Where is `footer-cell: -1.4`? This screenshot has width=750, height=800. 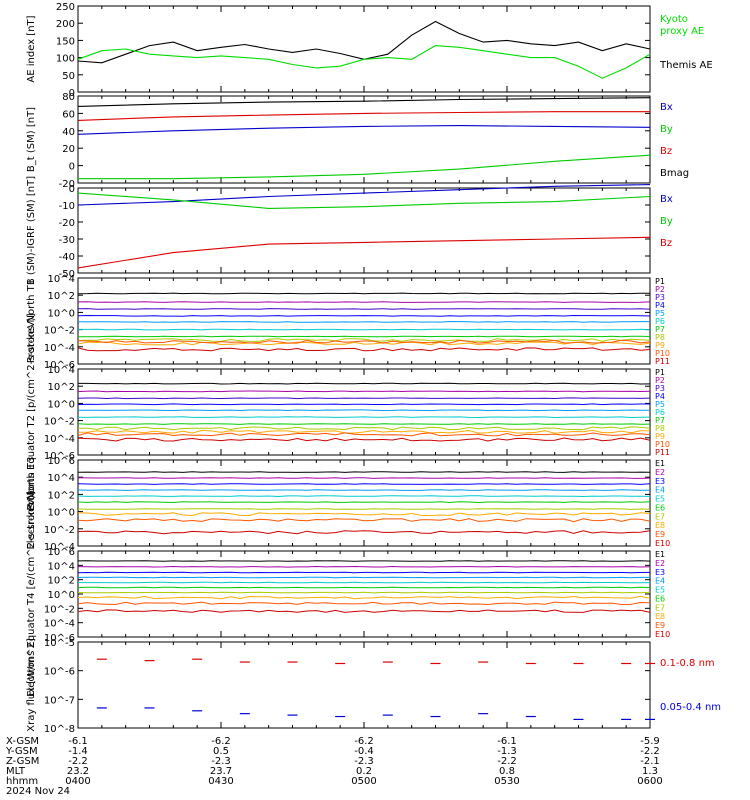
footer-cell: -1.4 is located at coordinates (78, 751).